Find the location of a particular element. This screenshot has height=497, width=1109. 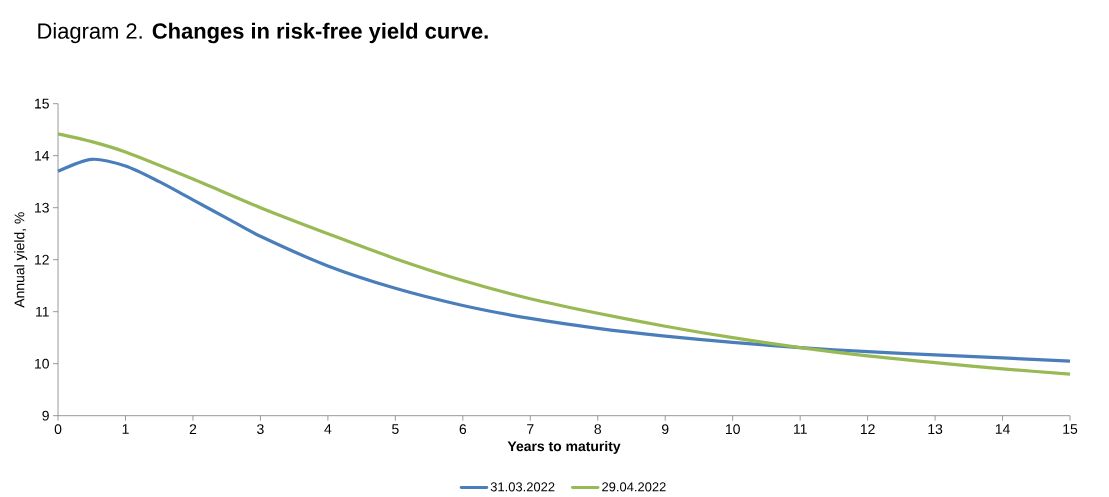

x-tick-label: 14 is located at coordinates (1002, 429).